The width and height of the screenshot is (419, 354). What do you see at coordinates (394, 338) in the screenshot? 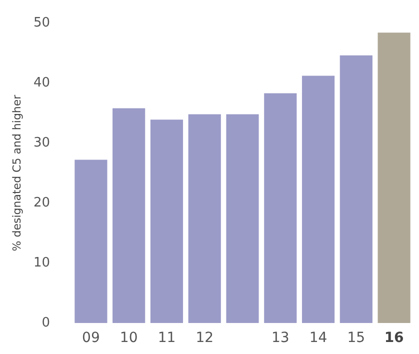
I see `x-tick-label: 16` at bounding box center [394, 338].